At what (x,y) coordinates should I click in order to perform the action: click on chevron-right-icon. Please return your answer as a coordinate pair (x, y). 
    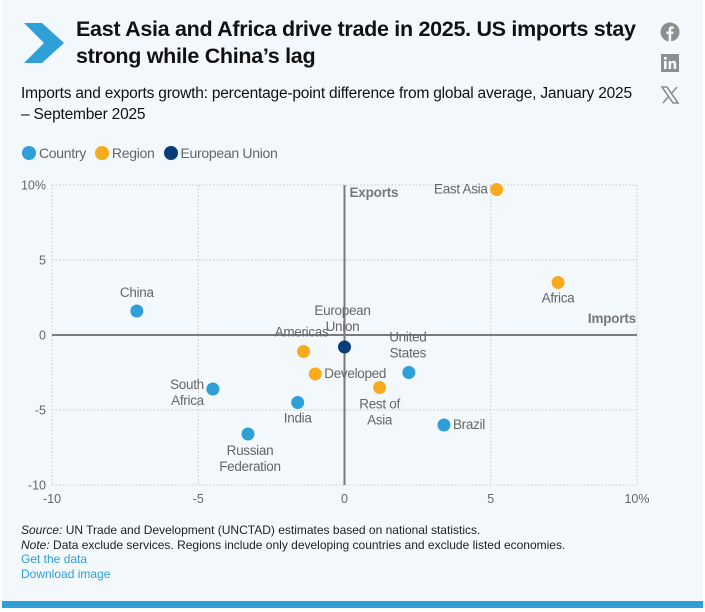
    Looking at the image, I should click on (44, 43).